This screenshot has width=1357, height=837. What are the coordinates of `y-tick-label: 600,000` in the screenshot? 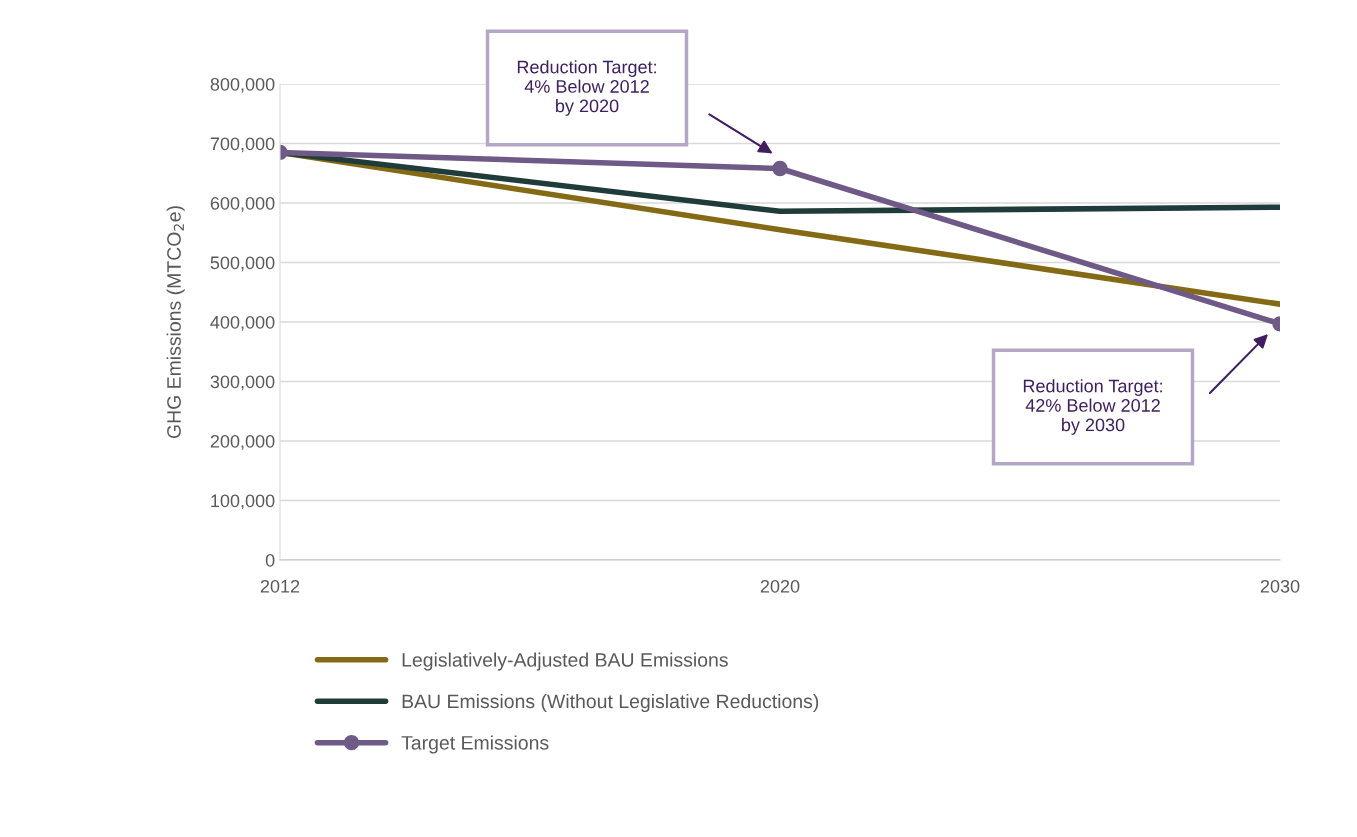 It's located at (242, 204).